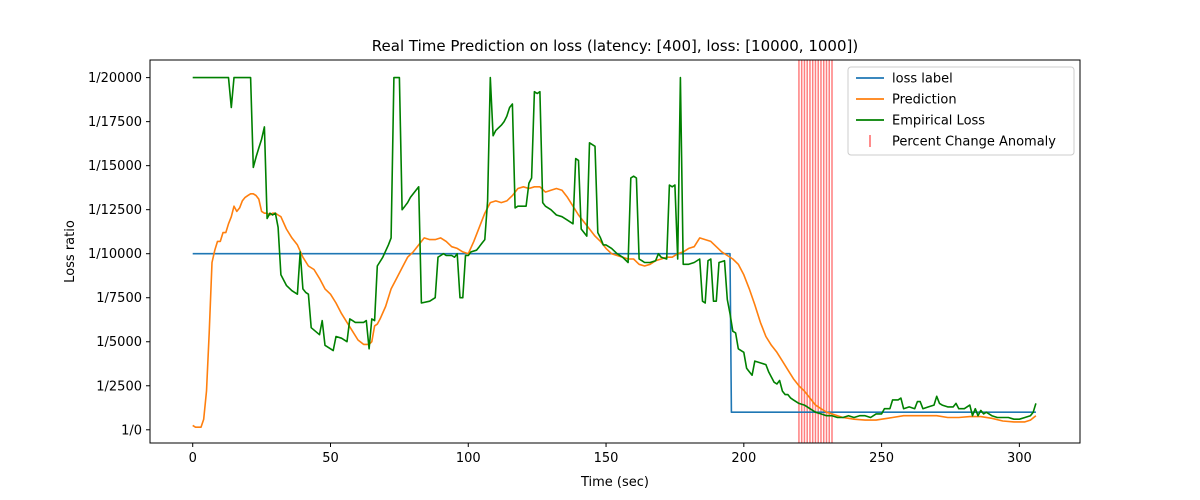 Image resolution: width=1200 pixels, height=500 pixels. Describe the element at coordinates (115, 166) in the screenshot. I see `y-tick-label: 1/15000` at that location.